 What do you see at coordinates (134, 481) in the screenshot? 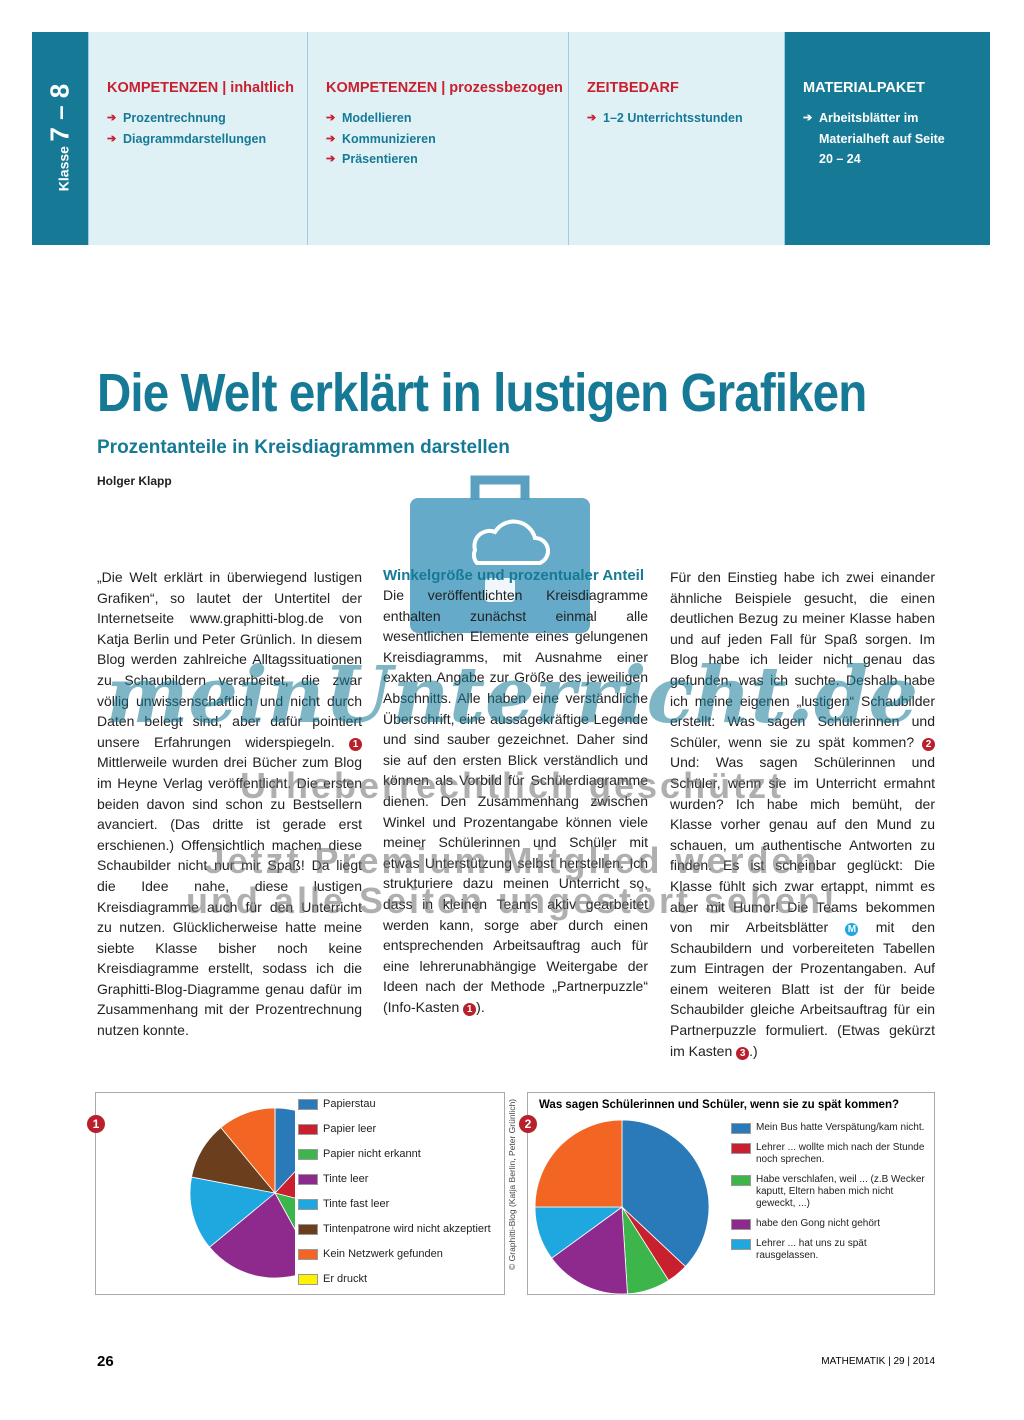
I see `author: Holger Klapp` at bounding box center [134, 481].